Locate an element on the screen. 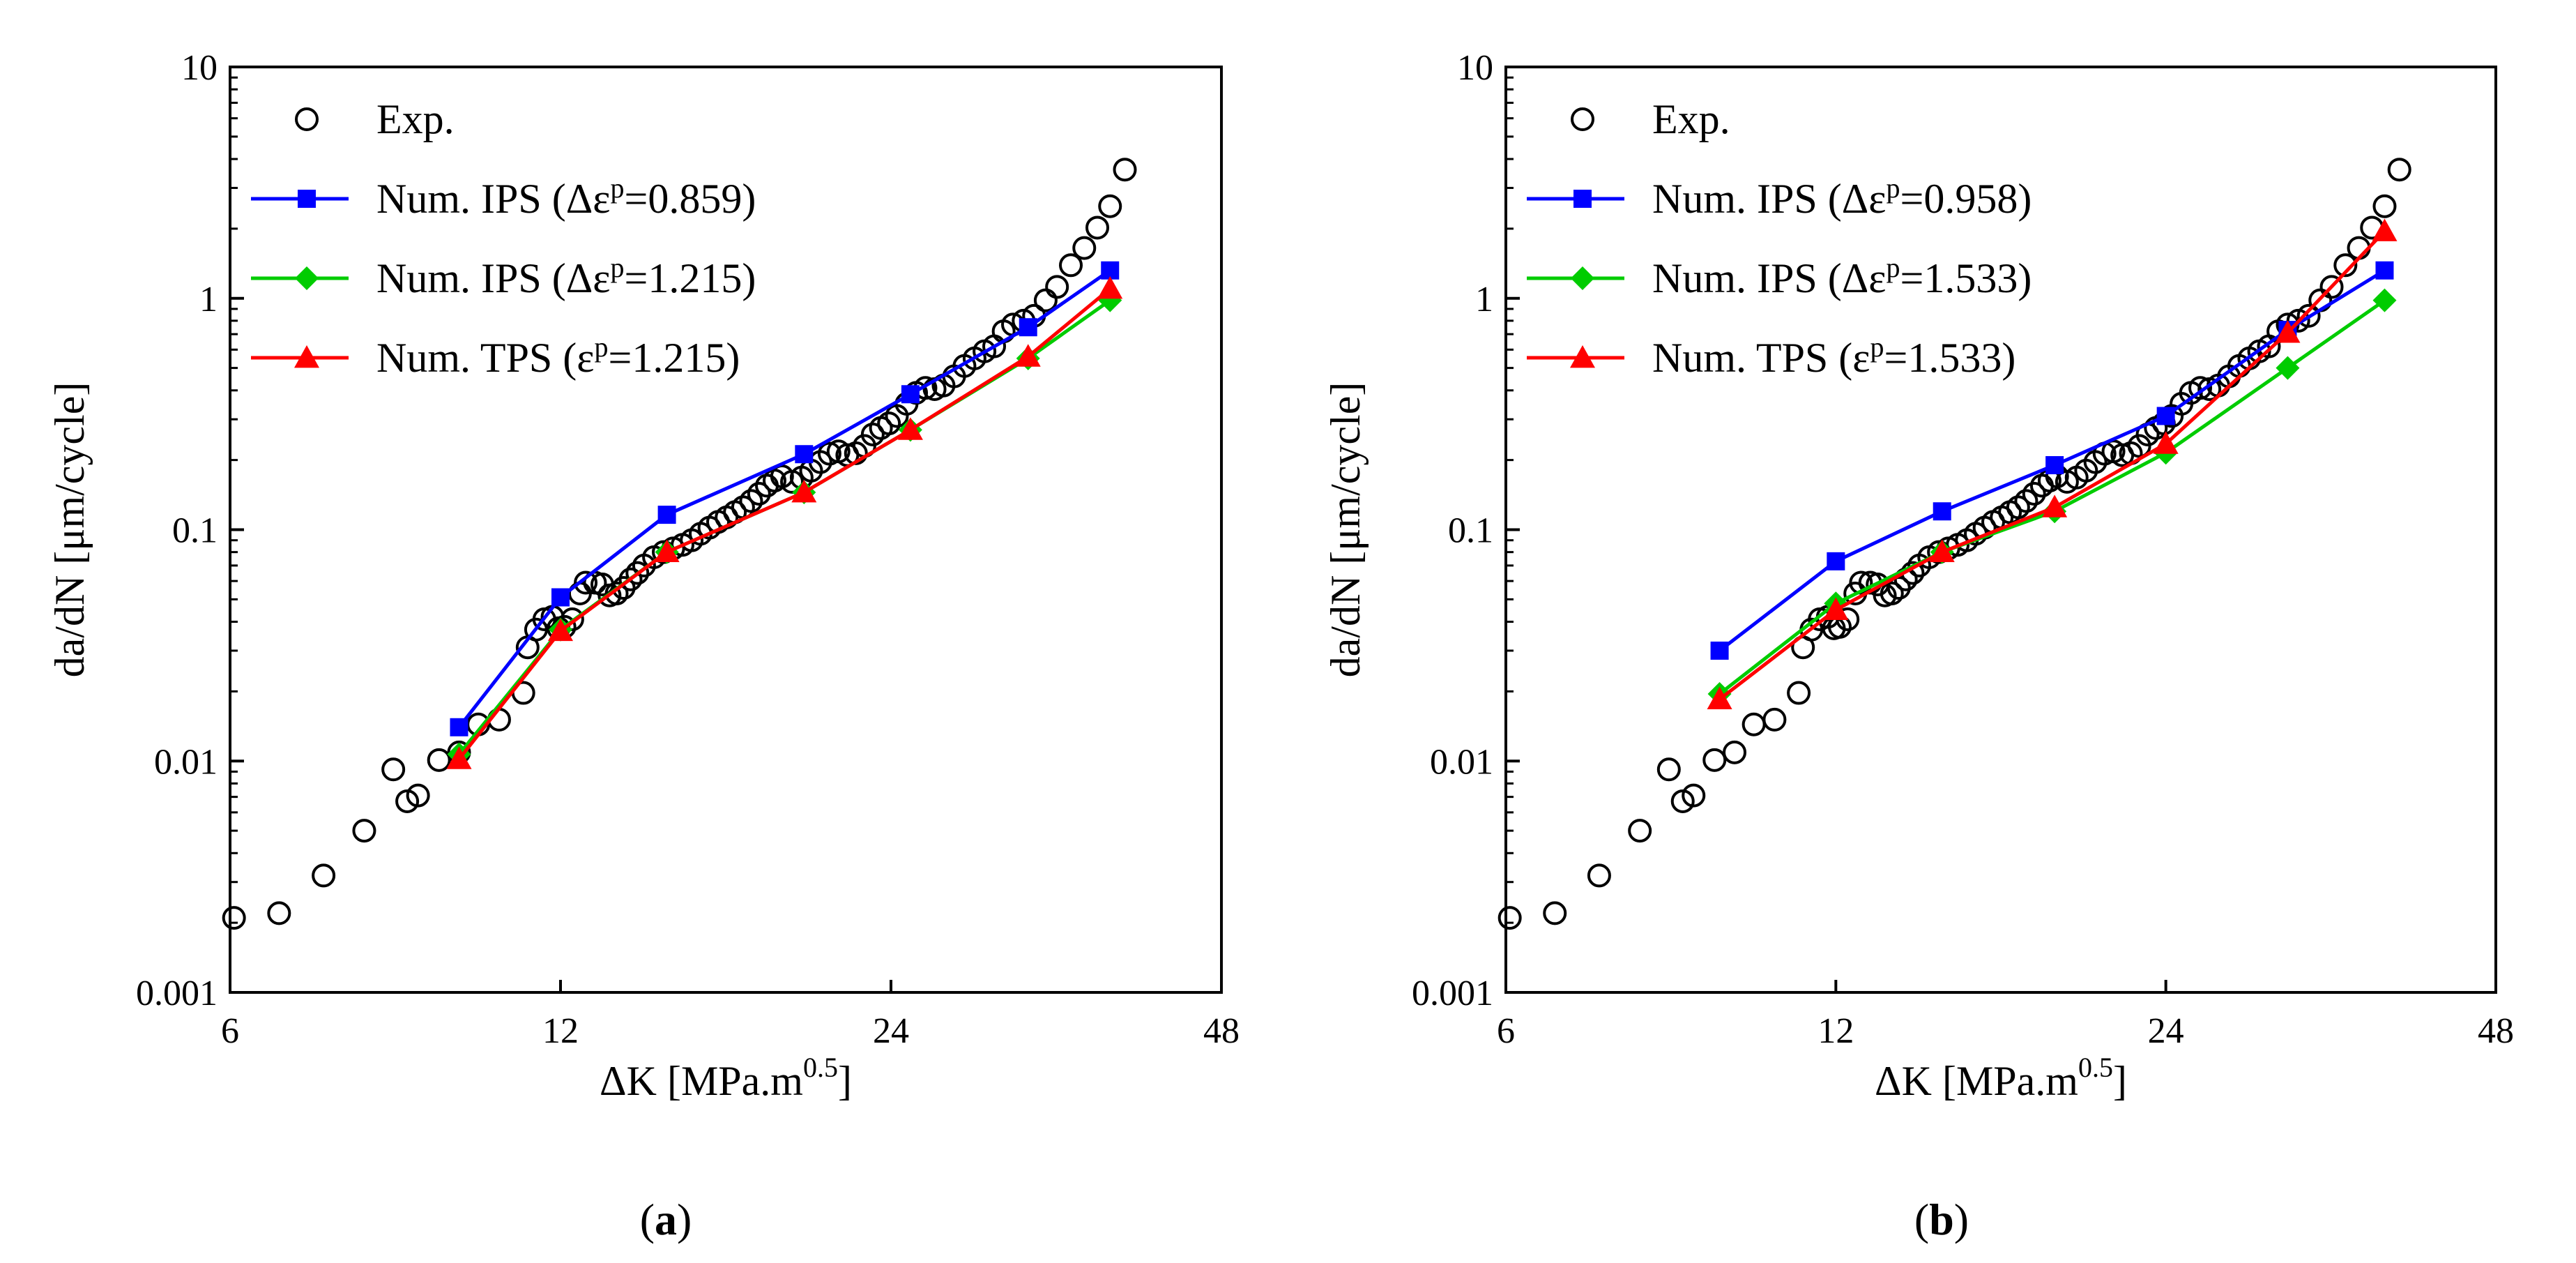  legend-label: Num. IPS (Δεp=1.533) is located at coordinates (1842, 276).